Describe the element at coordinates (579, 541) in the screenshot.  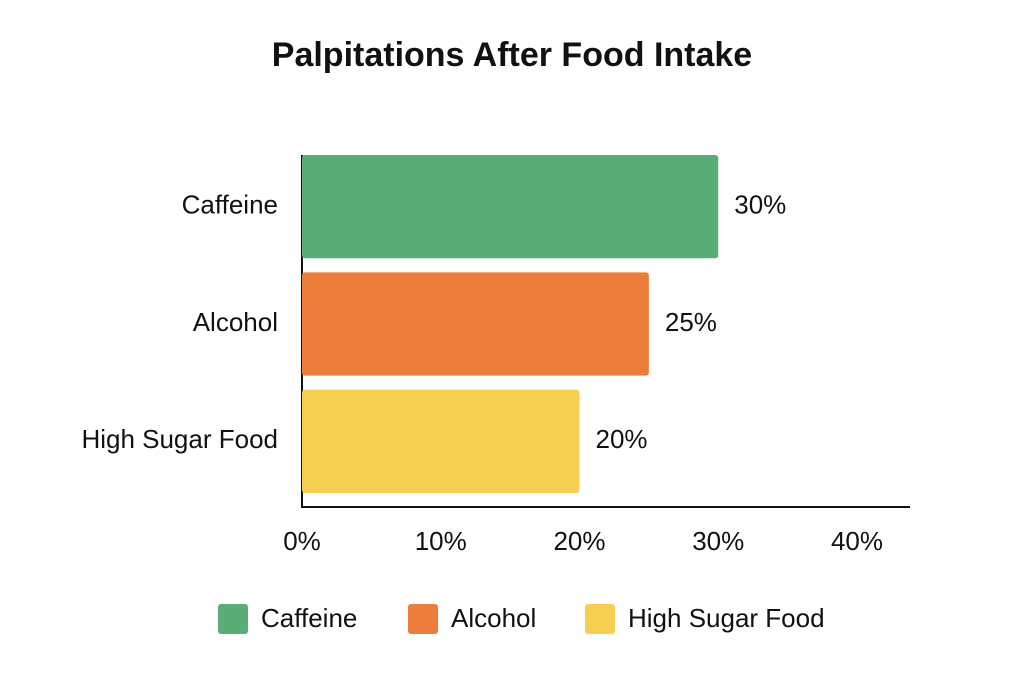
I see `x-tick-label: 20%` at that location.